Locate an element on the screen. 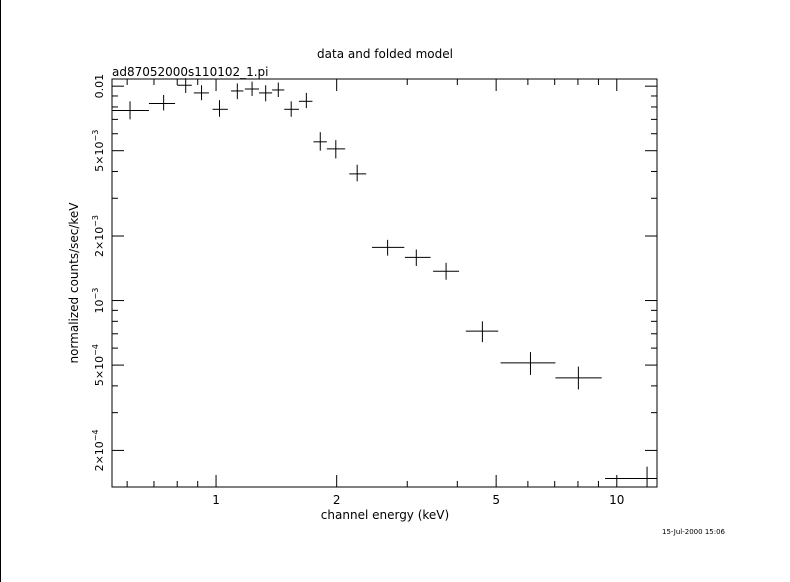 The width and height of the screenshot is (790, 582). y-tick-label: 2×10−3 is located at coordinates (98, 236).